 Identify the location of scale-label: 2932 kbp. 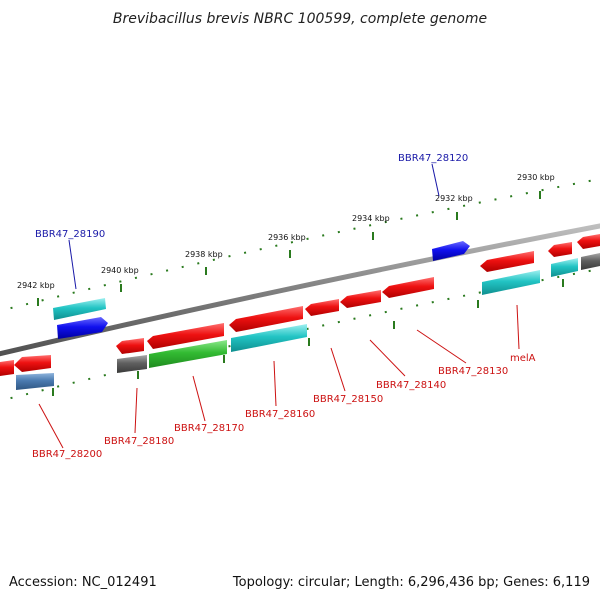
(454, 198).